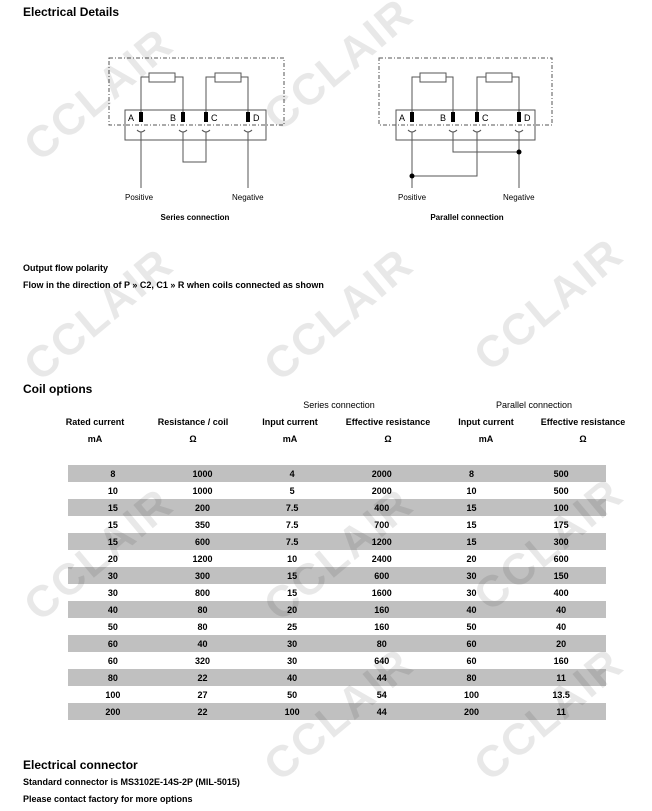 The height and width of the screenshot is (811, 652). I want to click on table-row: 20 1200 10 2400 20 600, so click(337, 558).